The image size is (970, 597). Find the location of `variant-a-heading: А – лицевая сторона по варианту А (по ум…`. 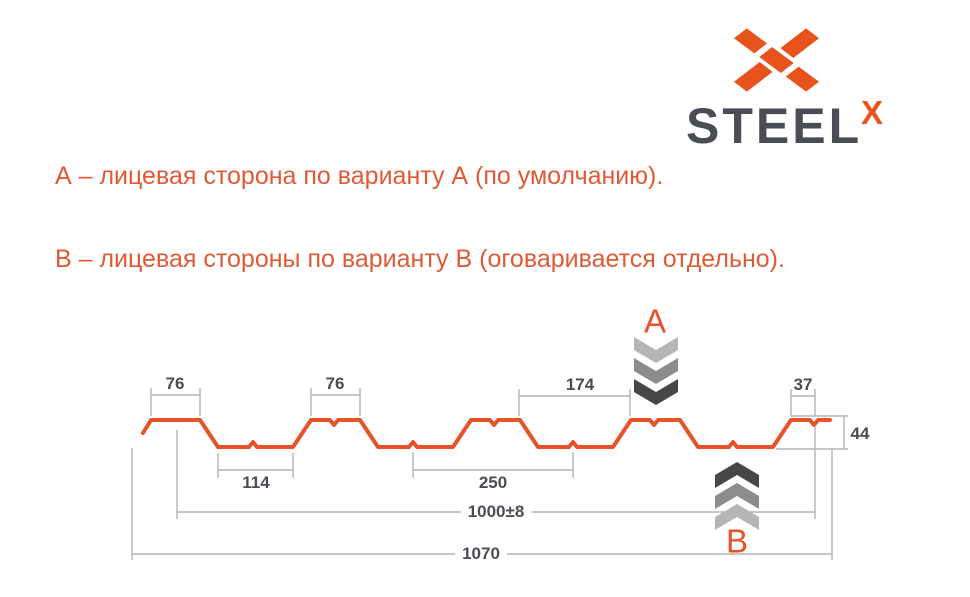

variant-a-heading: А – лицевая сторона по варианту А (по ум… is located at coordinates (359, 176).